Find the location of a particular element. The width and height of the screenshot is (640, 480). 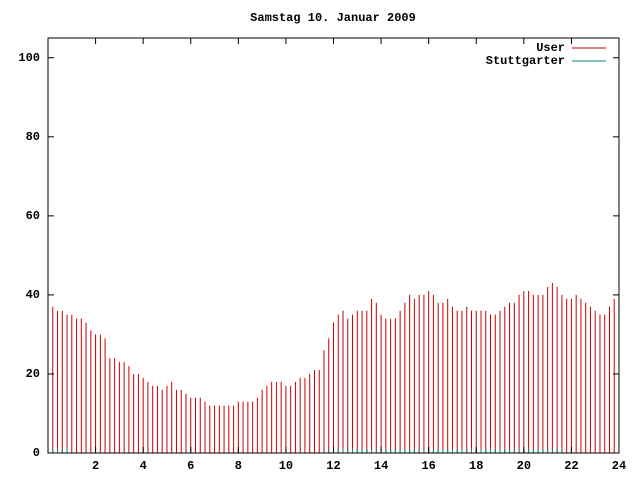

x-tick-label: 24 is located at coordinates (619, 466).